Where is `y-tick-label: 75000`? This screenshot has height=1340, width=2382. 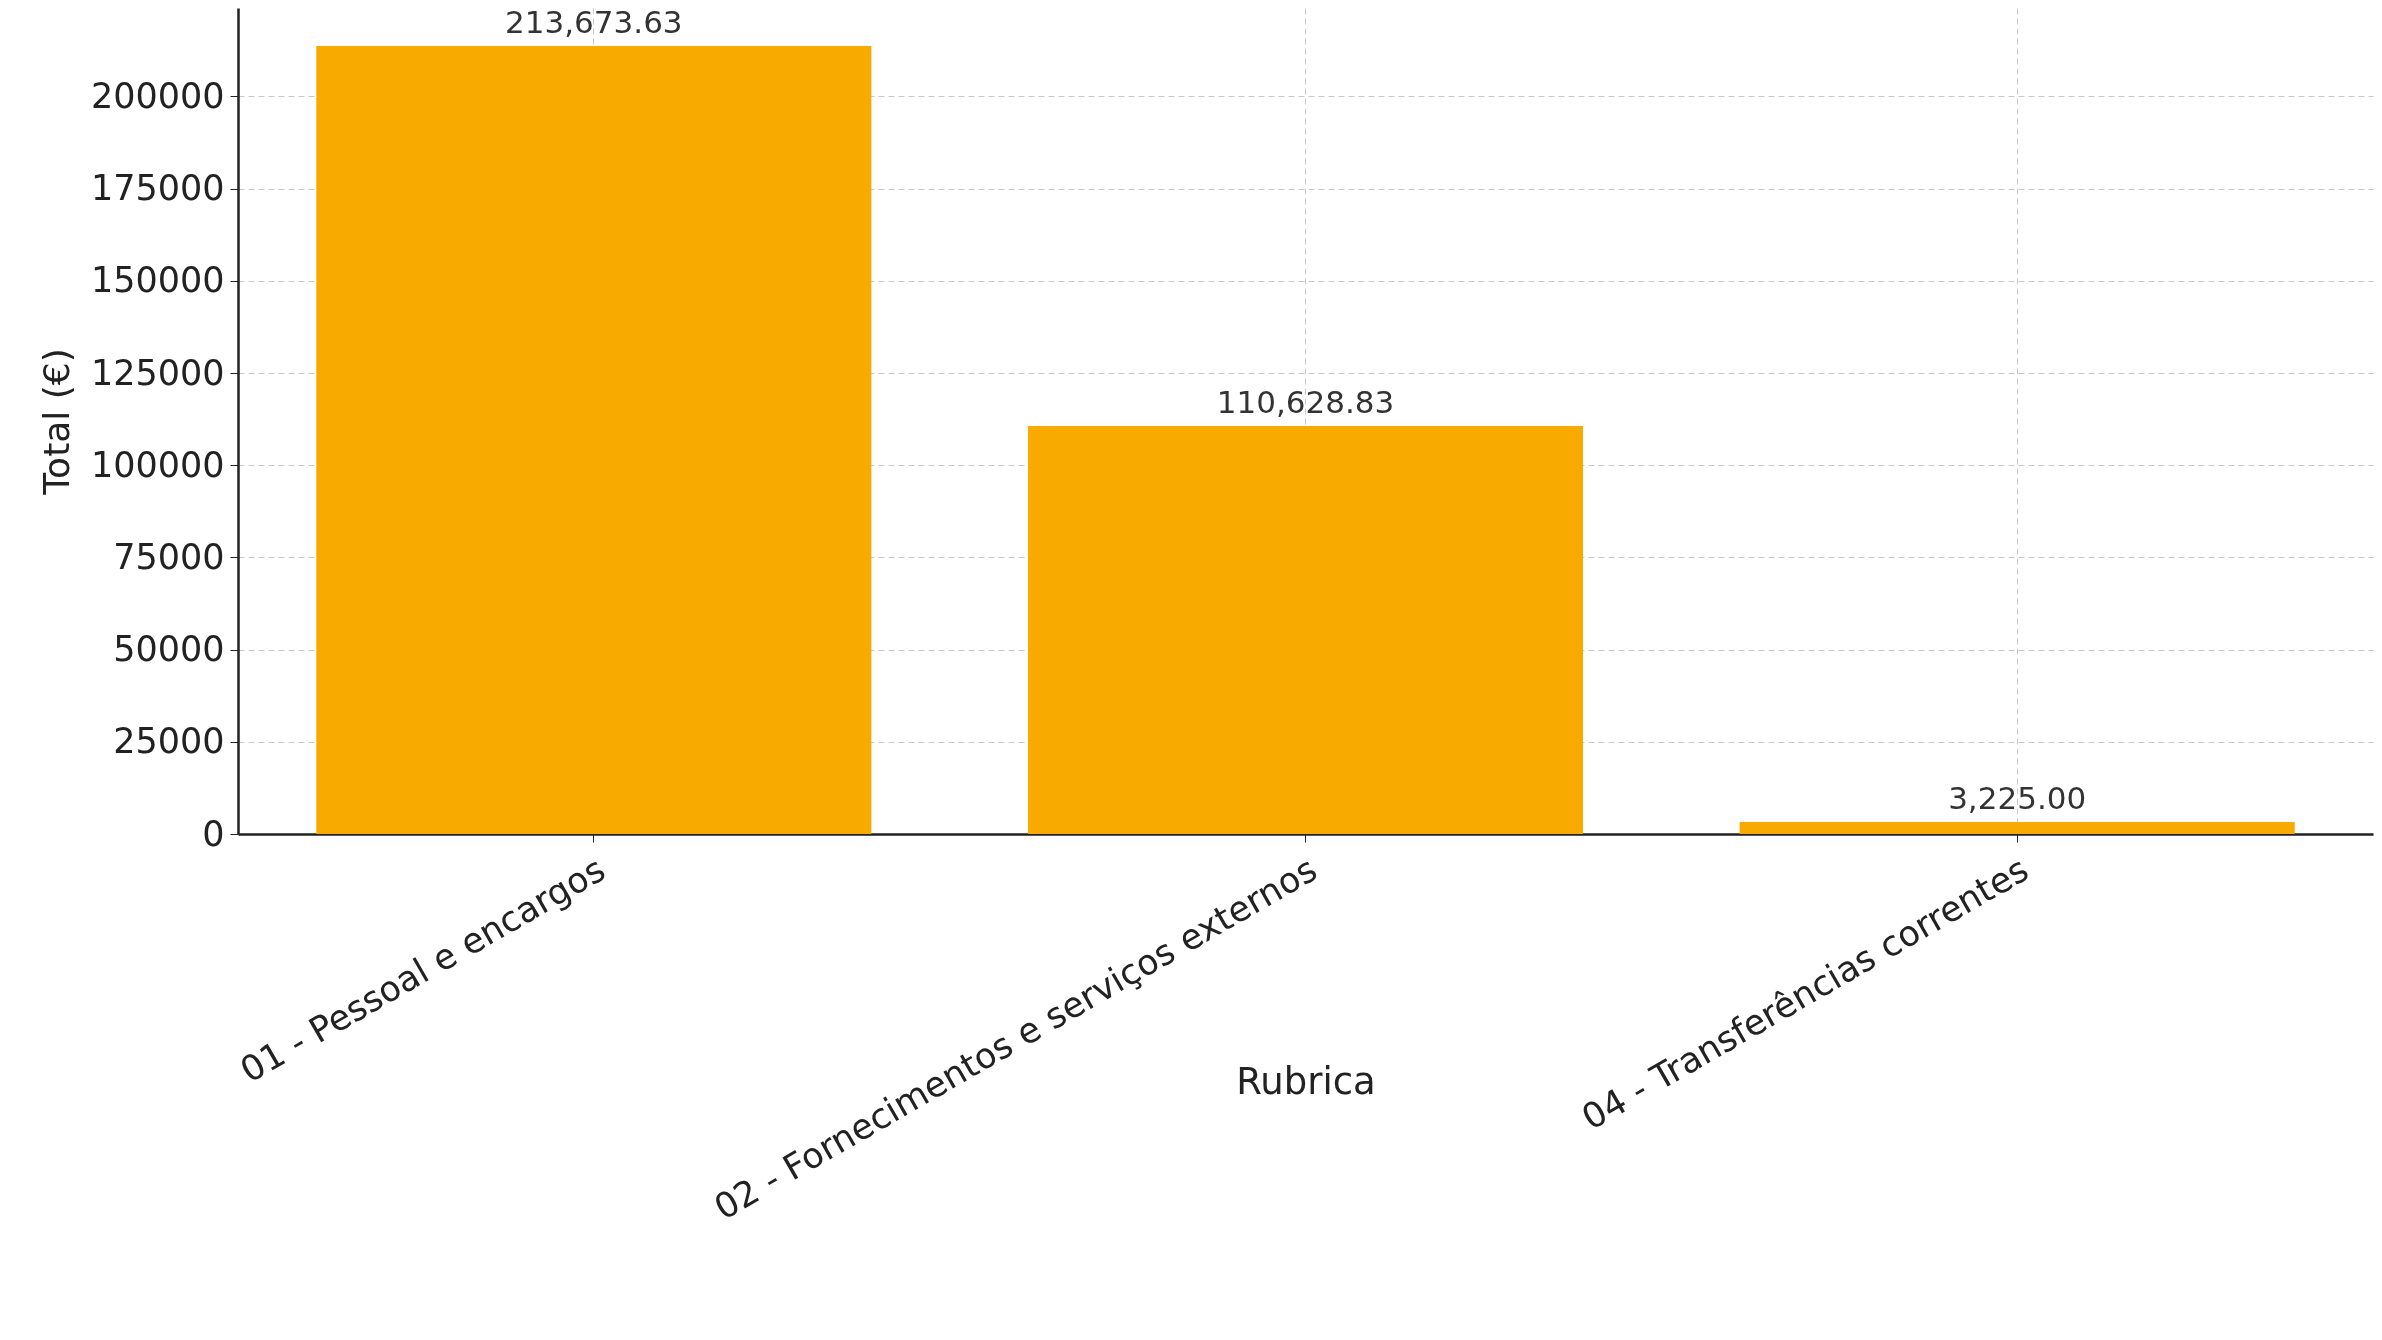
y-tick-label: 75000 is located at coordinates (169, 556).